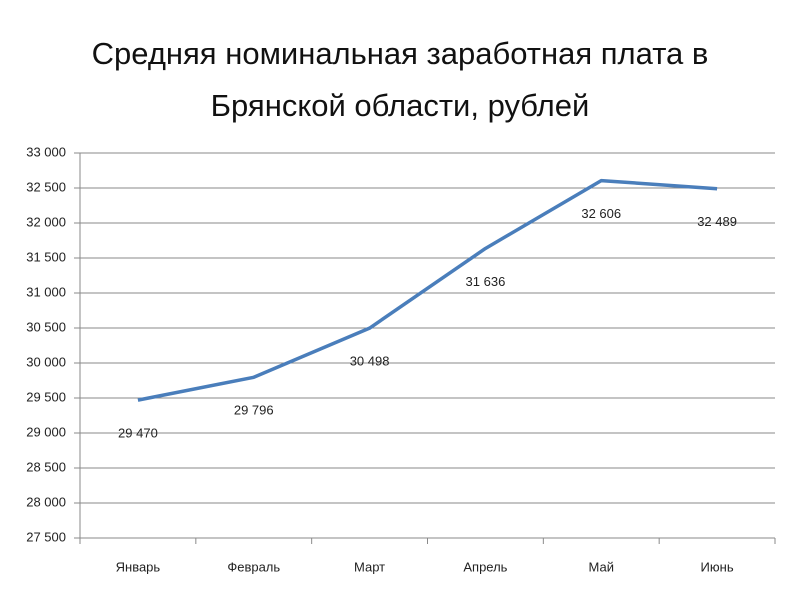 The image size is (800, 600). I want to click on data-label: 30 498, so click(370, 361).